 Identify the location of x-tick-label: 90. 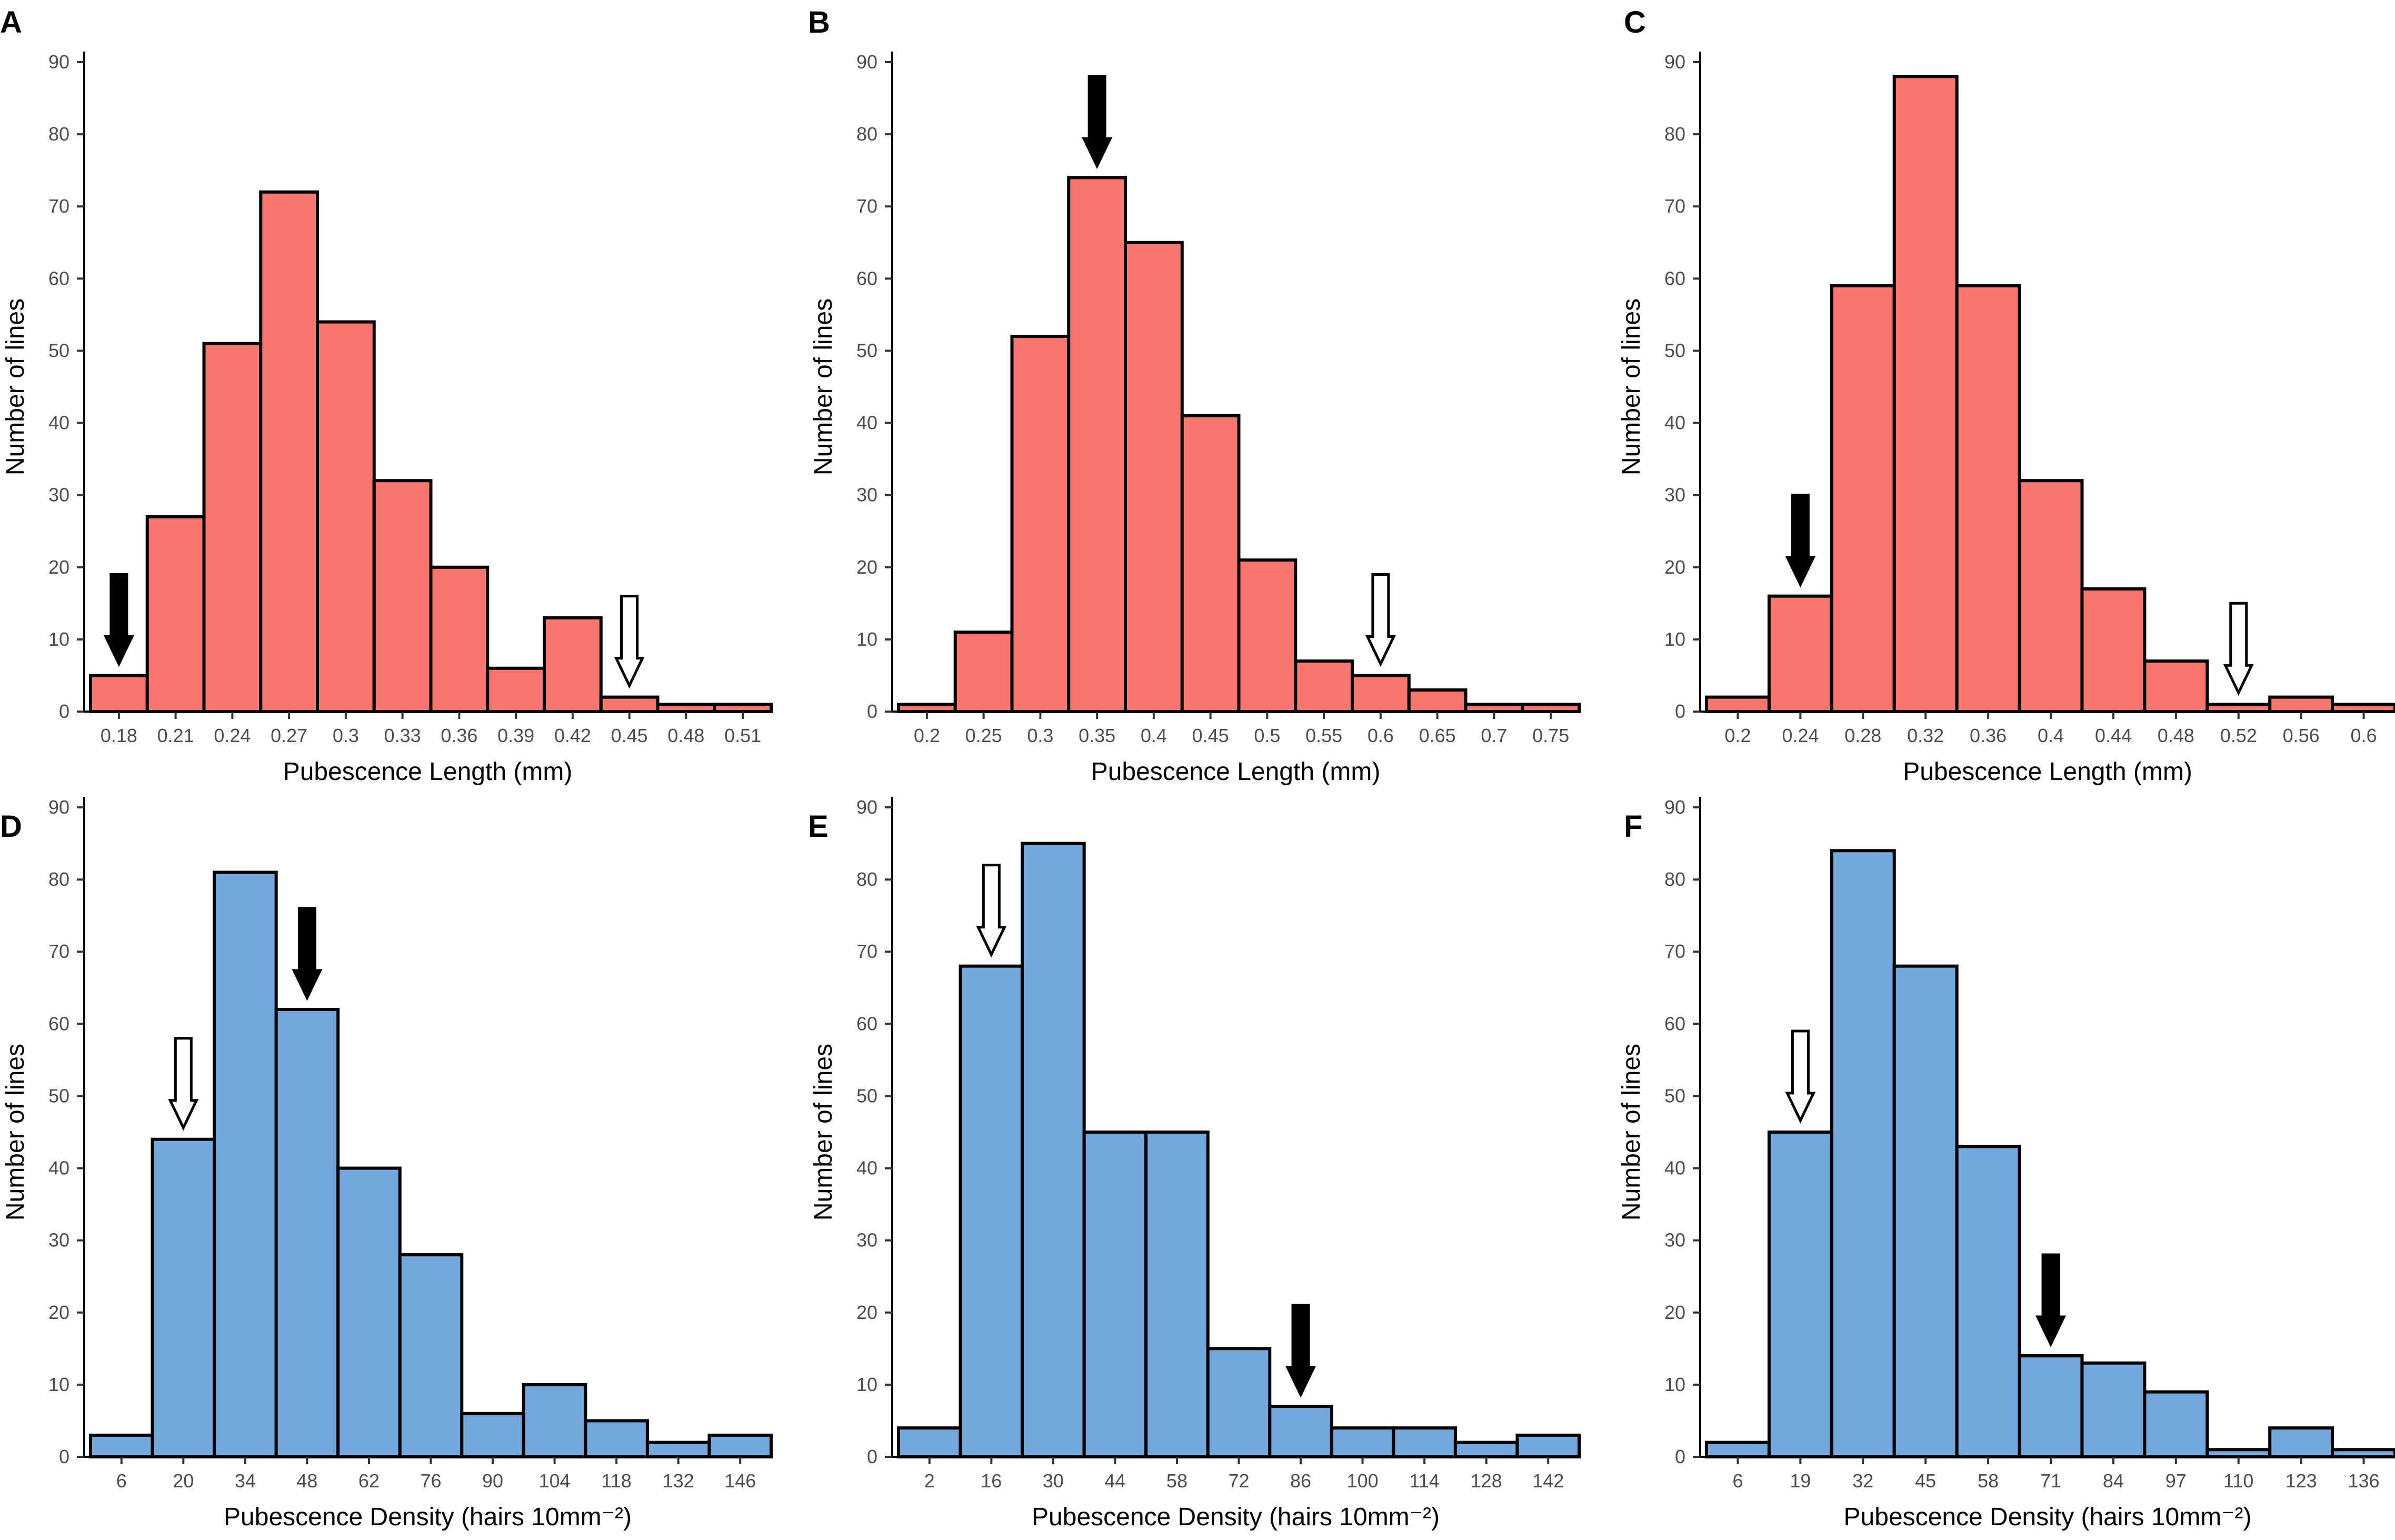
(492, 1481).